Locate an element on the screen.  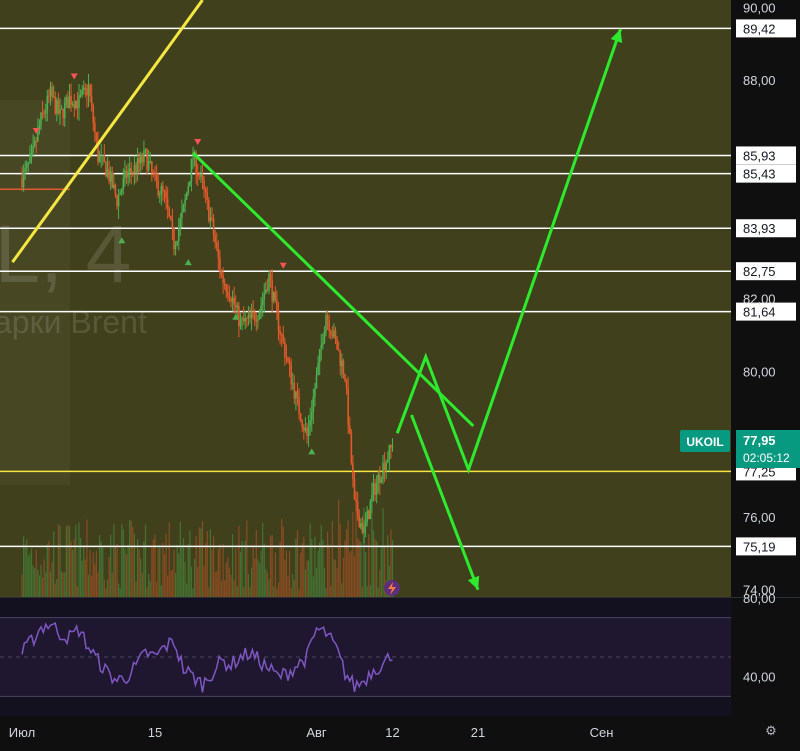
sell-marker is located at coordinates (198, 141).